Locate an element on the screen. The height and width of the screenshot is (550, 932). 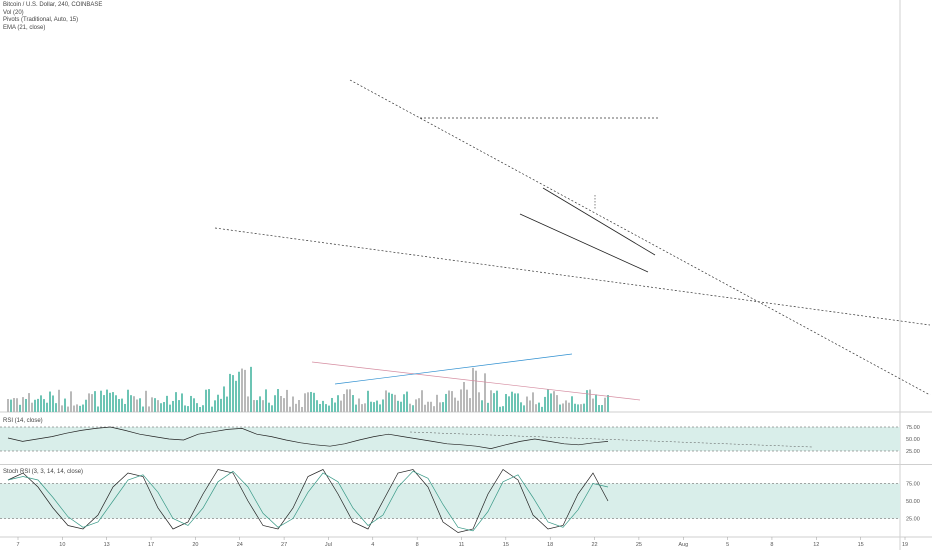
stoch-rsi-line is located at coordinates (308, 500).